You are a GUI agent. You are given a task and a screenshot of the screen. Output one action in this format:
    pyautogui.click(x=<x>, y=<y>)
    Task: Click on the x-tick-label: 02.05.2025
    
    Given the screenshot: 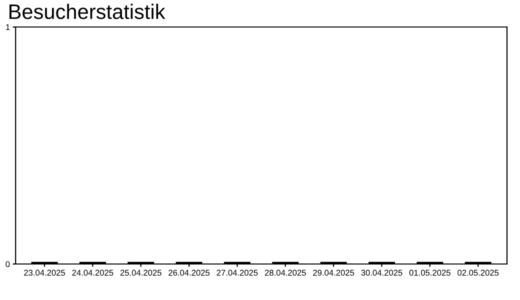 What is the action you would take?
    pyautogui.click(x=478, y=273)
    